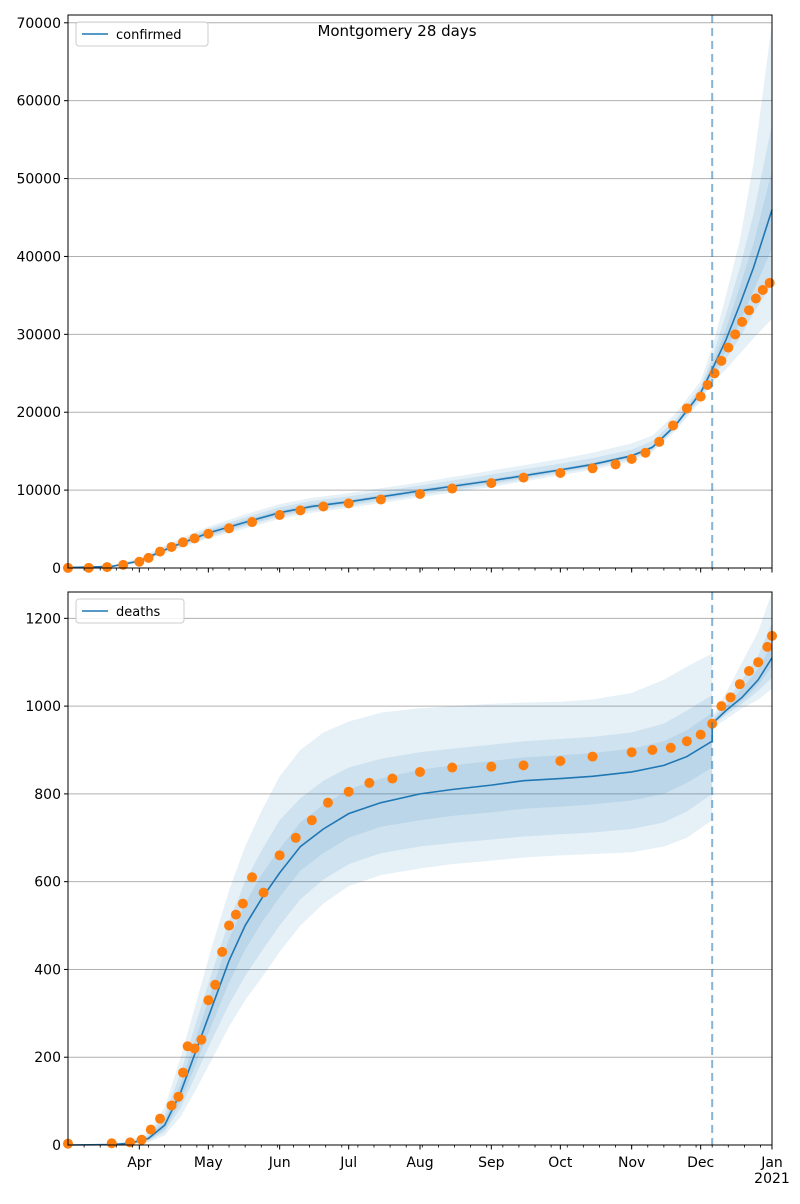 Image resolution: width=800 pixels, height=1204 pixels. What do you see at coordinates (560, 1163) in the screenshot?
I see `x-tick-label: Oct` at bounding box center [560, 1163].